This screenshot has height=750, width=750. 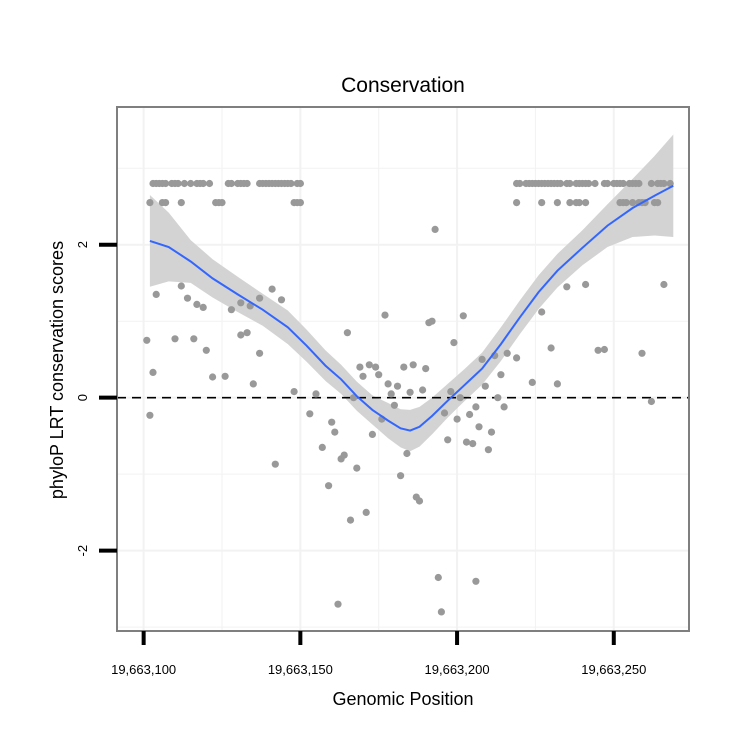 What do you see at coordinates (613, 669) in the screenshot?
I see `x-tick-label: 19,663,250` at bounding box center [613, 669].